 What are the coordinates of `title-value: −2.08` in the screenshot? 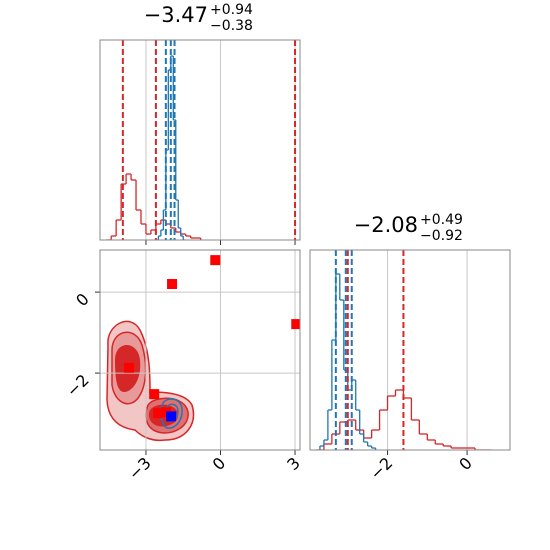 It's located at (386, 225).